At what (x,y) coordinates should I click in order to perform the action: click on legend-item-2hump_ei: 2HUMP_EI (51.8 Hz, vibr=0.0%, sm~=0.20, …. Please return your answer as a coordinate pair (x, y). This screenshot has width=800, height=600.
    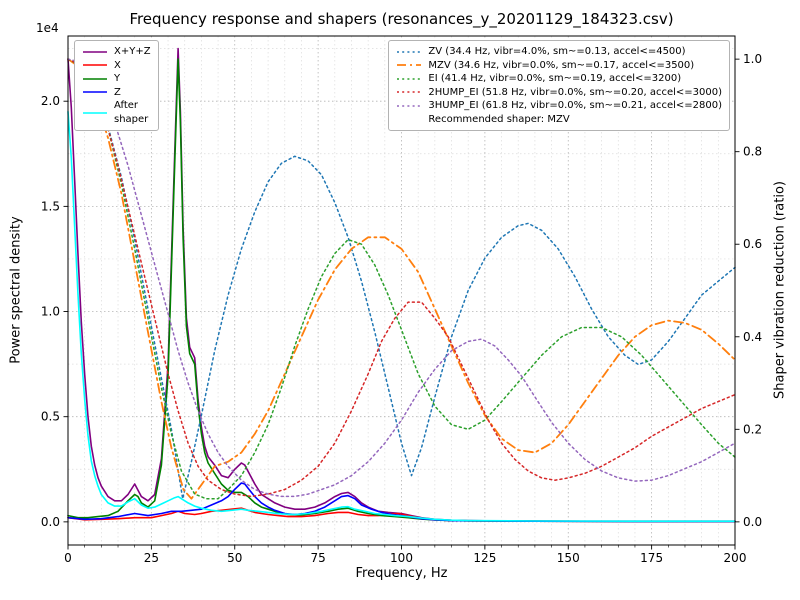
    Looking at the image, I should click on (559, 93).